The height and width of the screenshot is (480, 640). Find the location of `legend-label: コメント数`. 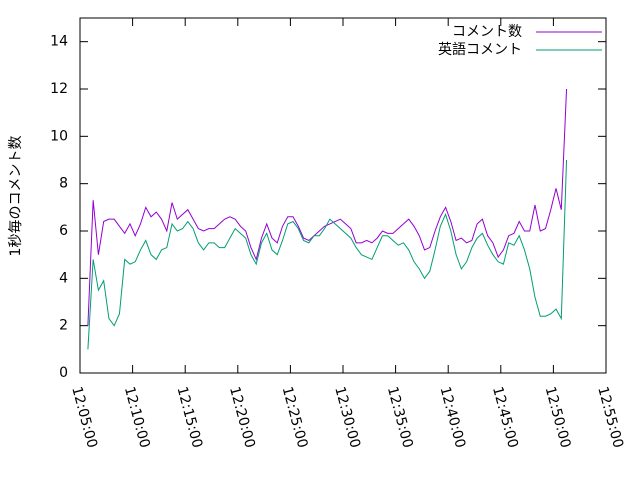

legend-label: コメント数 is located at coordinates (487, 32).